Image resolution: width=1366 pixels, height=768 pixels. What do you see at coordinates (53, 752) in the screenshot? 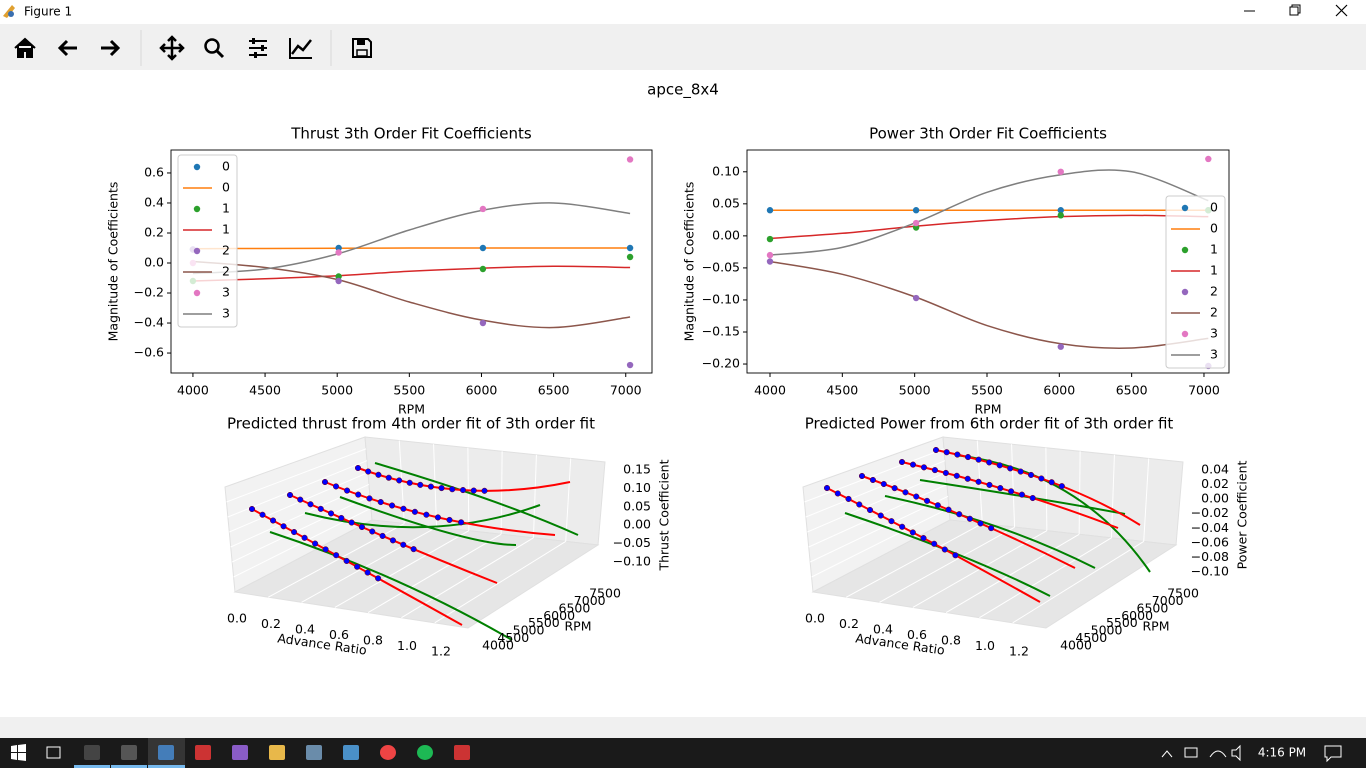
I see `task-view-button` at bounding box center [53, 752].